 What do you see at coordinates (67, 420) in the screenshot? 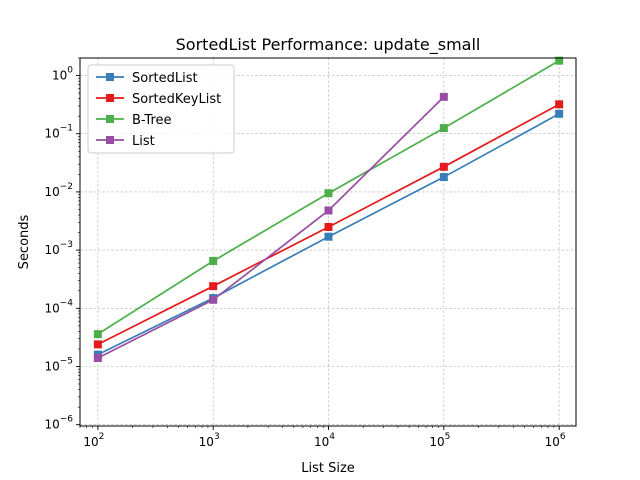
I see `y-tick-exponent: −6` at bounding box center [67, 420].